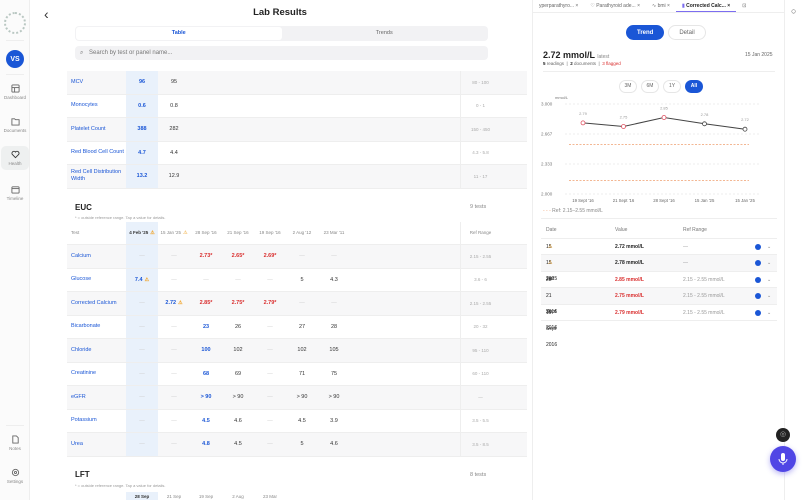  What do you see at coordinates (46, 14) in the screenshot?
I see `back-button: ‹` at bounding box center [46, 14].